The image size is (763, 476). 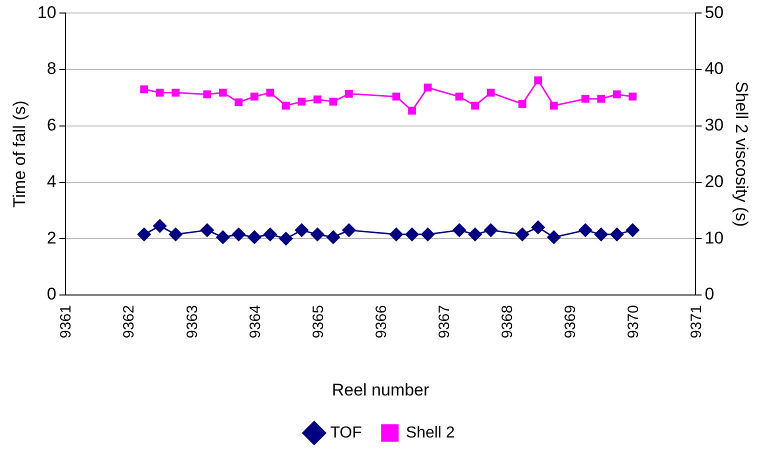 What do you see at coordinates (714, 238) in the screenshot?
I see `y2-tick-label: 10` at bounding box center [714, 238].